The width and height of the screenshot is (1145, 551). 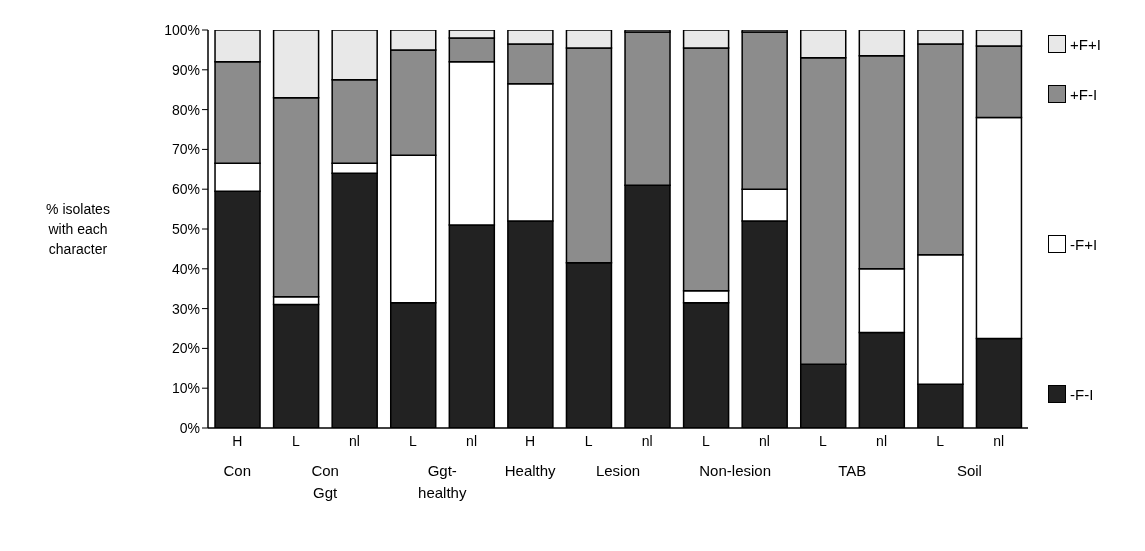 I want to click on y-tick-label: 60%, so click(x=185, y=189).